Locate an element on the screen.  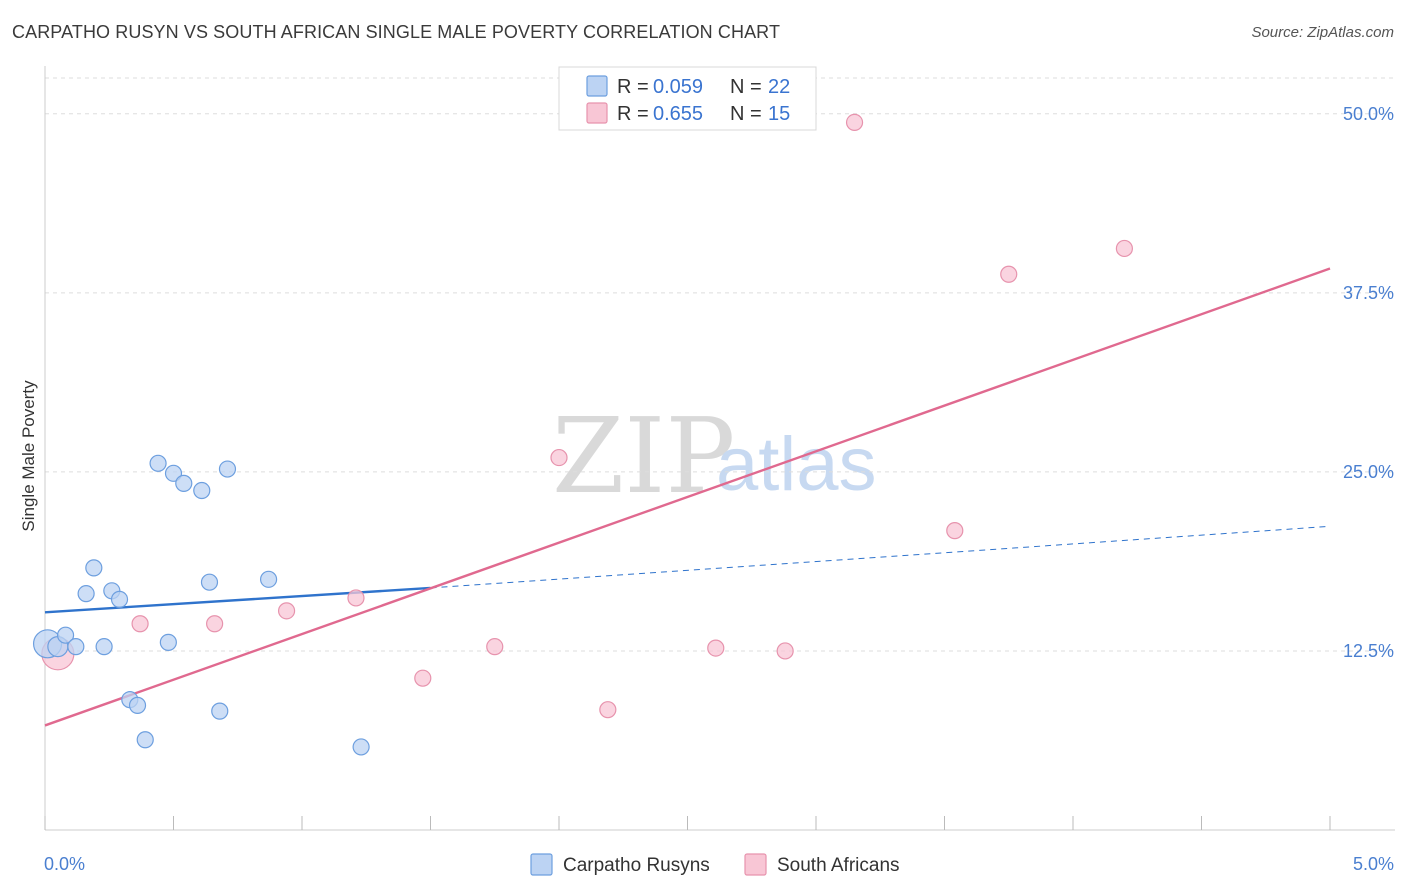
legend-n-value-2: 15 is located at coordinates (779, 114).